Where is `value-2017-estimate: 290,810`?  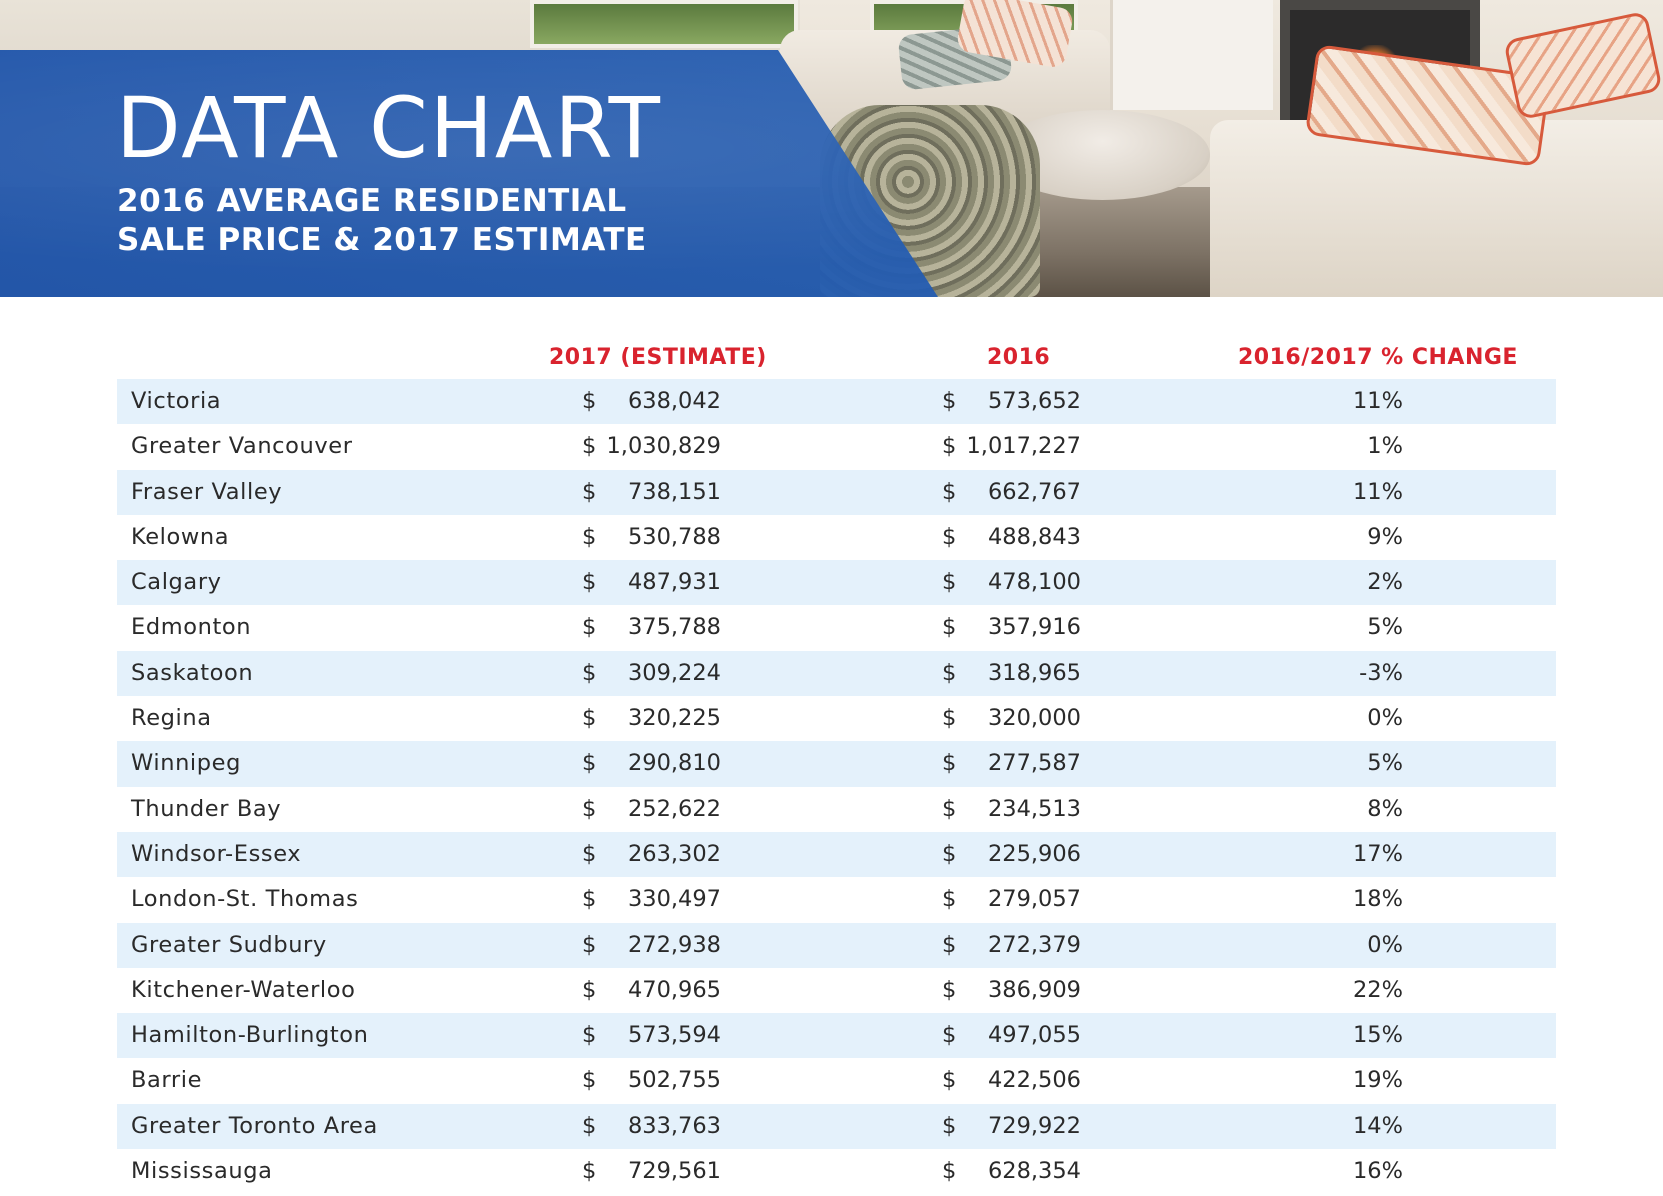
value-2017-estimate: 290,810 is located at coordinates (674, 763).